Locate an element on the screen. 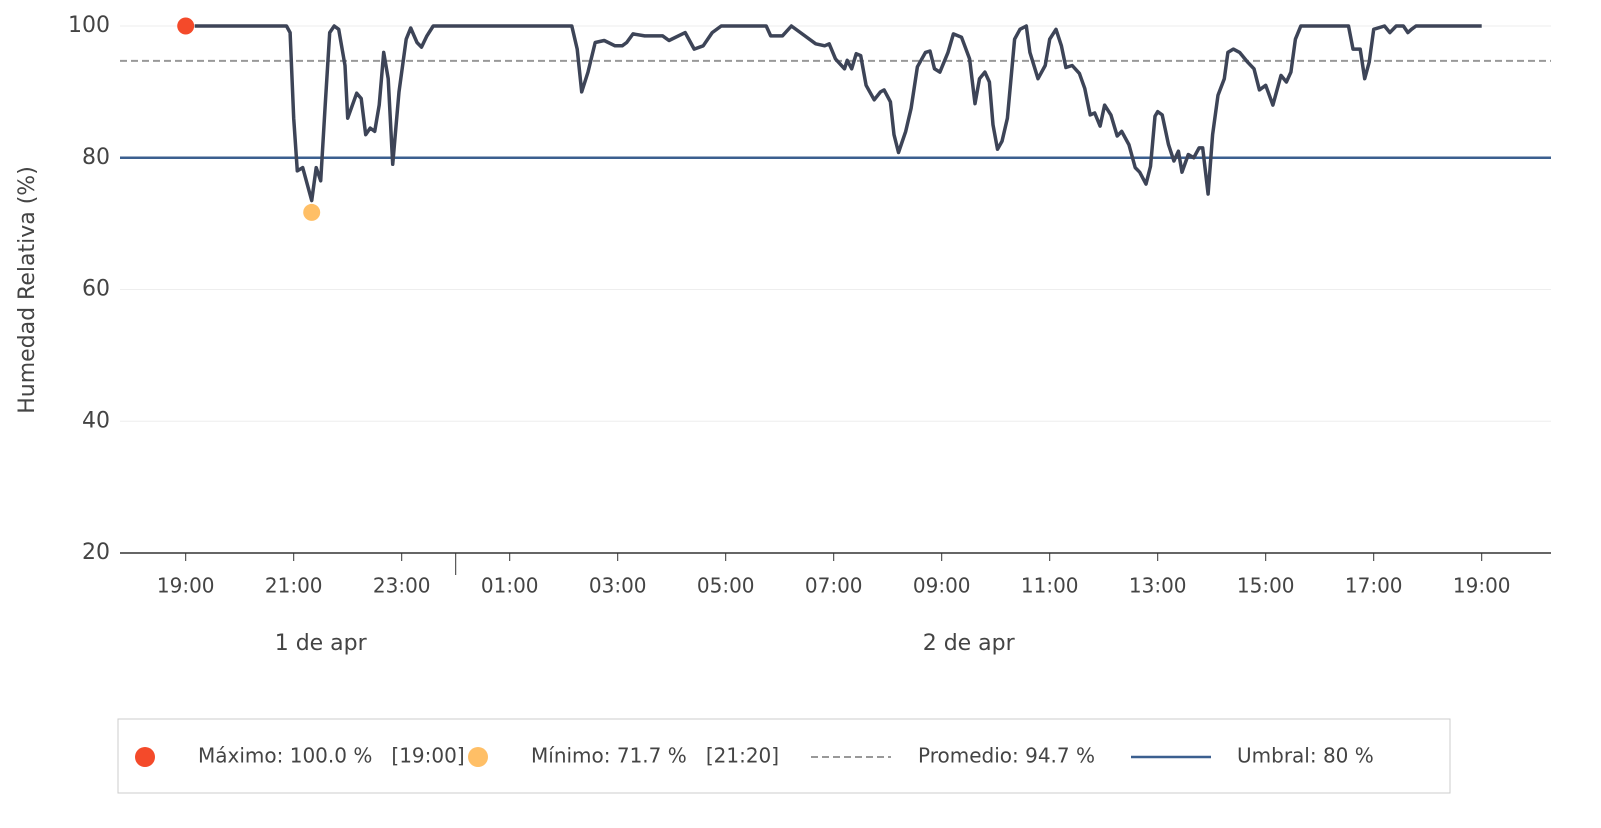  x-tick-label: 13:00 is located at coordinates (1158, 586).